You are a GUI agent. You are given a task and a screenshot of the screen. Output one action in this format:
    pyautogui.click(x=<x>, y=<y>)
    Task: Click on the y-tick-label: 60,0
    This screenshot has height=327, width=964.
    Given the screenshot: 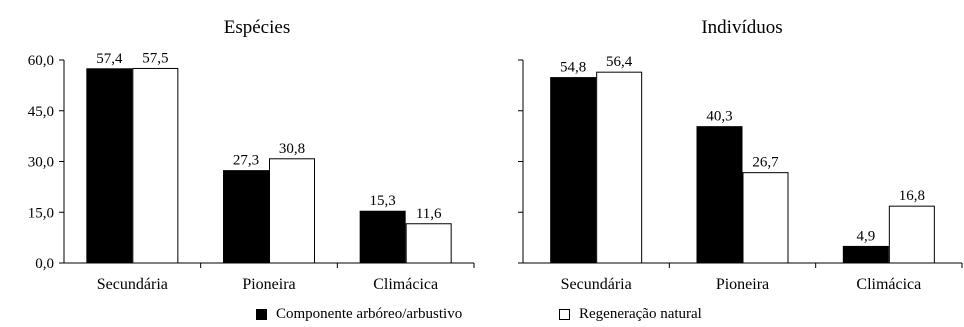 What is the action you would take?
    pyautogui.click(x=41, y=61)
    